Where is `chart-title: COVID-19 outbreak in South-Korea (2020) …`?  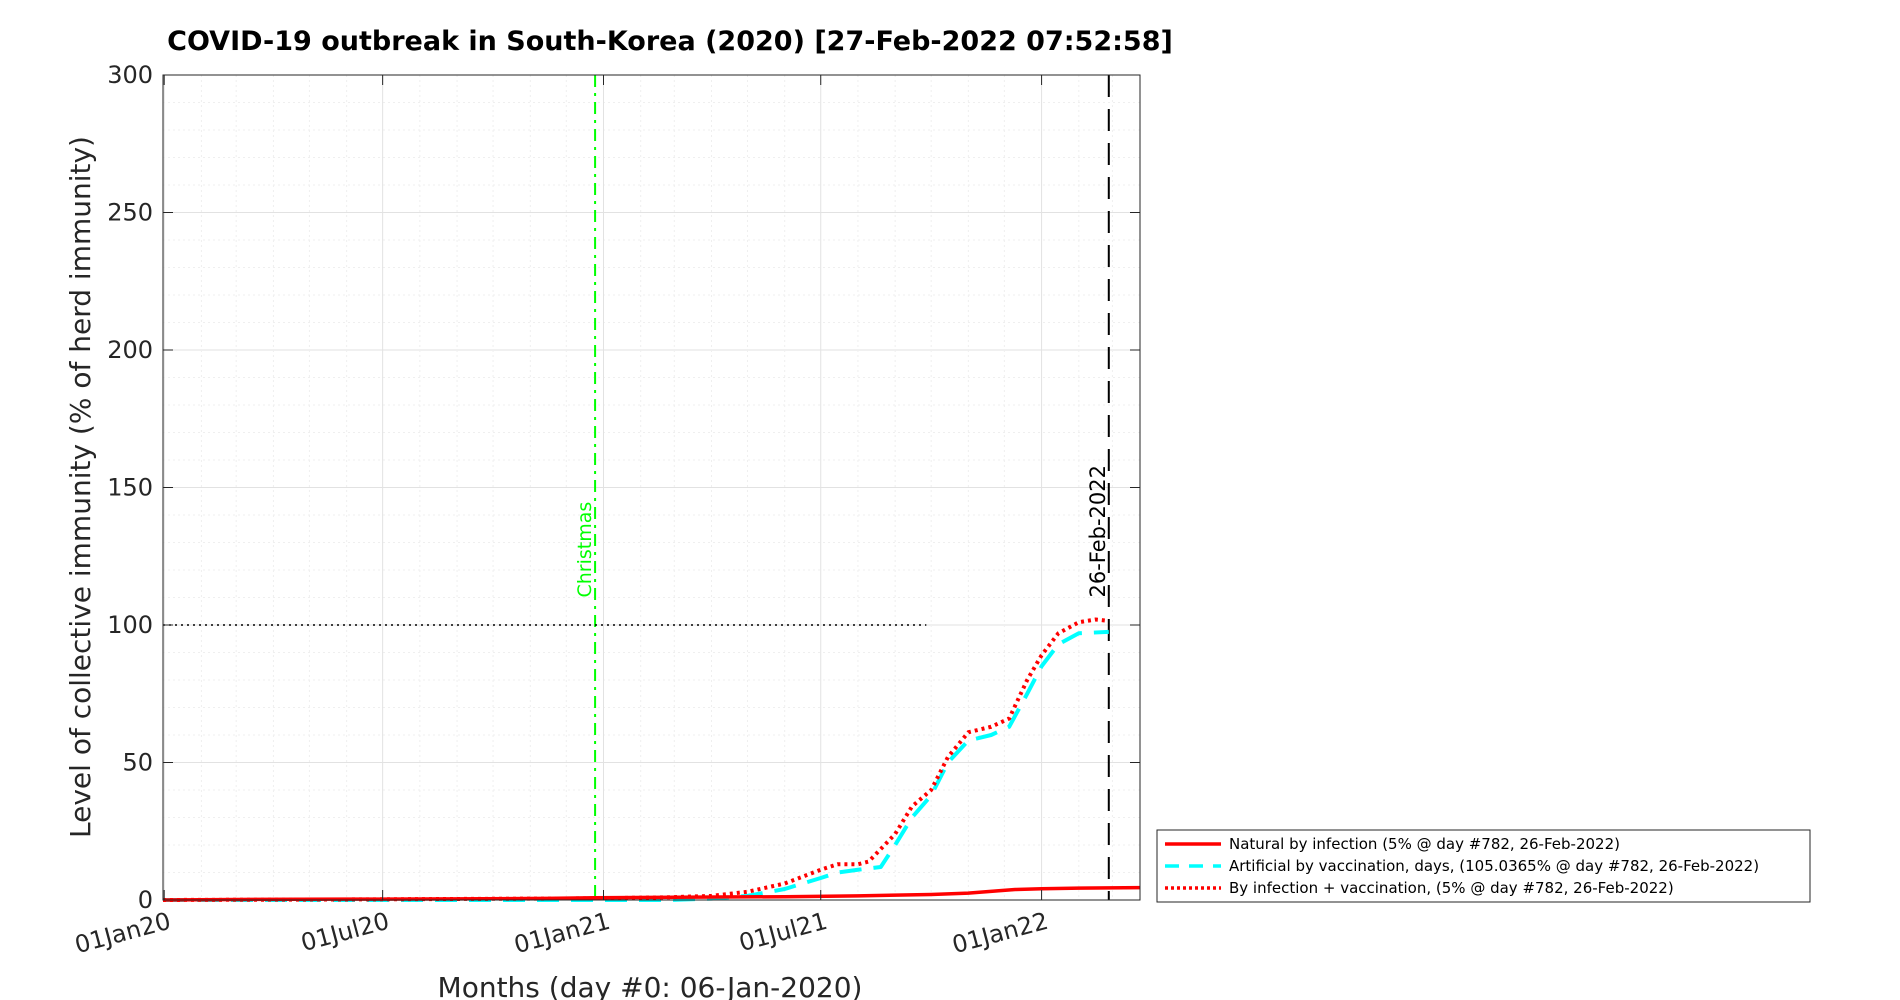 chart-title: COVID-19 outbreak in South-Korea (2020) … is located at coordinates (670, 41).